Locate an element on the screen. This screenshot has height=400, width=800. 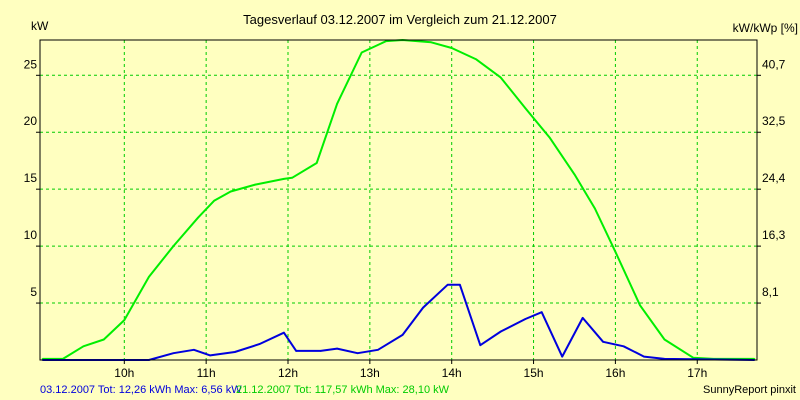
y-axis-right-title: kW/kWp [%] is located at coordinates (765, 28).